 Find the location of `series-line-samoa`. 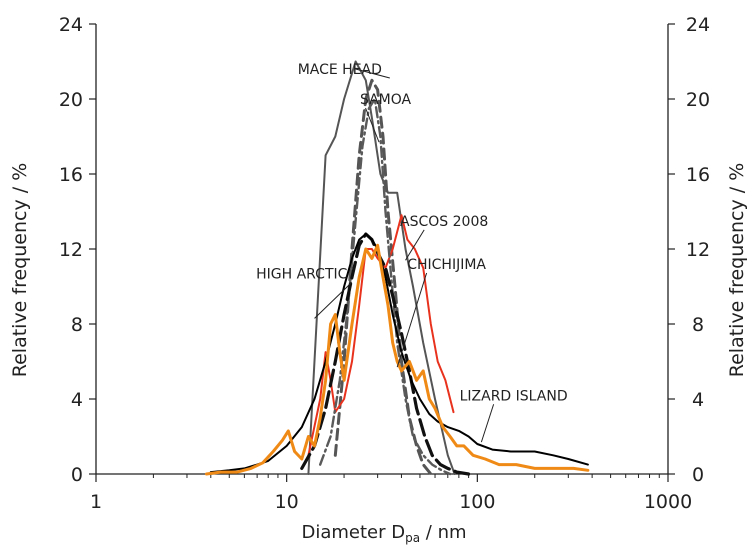

series-line-samoa is located at coordinates (383, 277).